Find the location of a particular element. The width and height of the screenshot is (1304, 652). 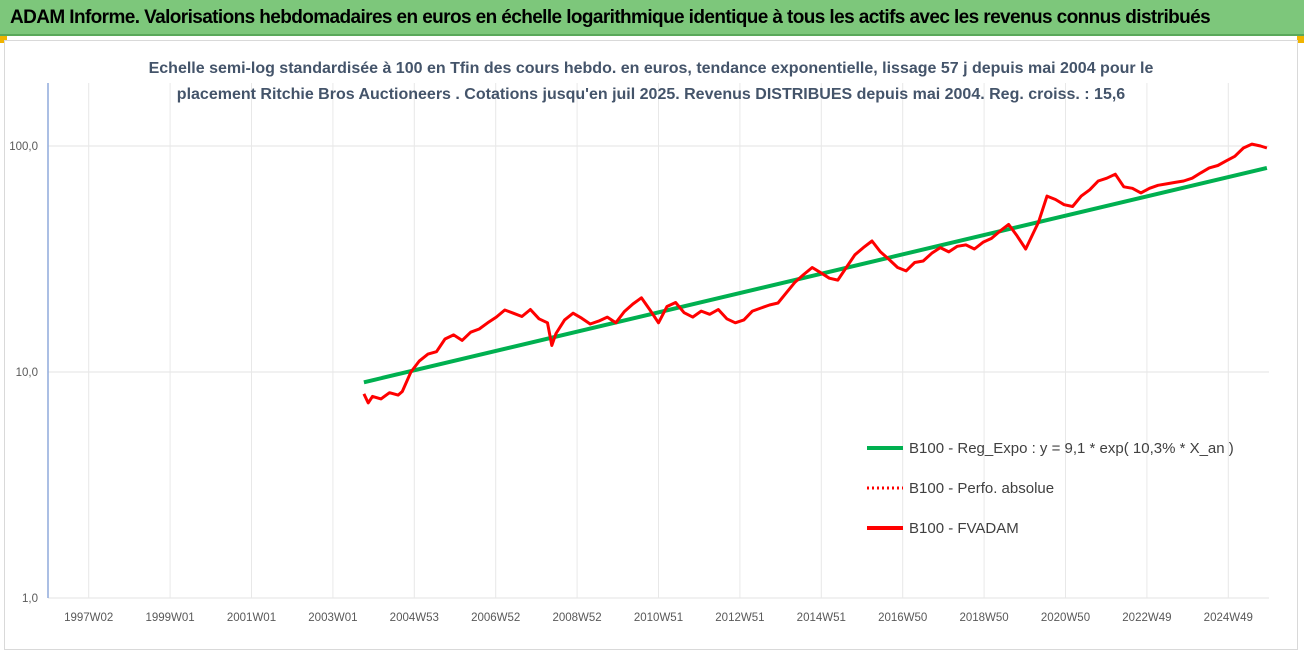

x-tick-label: 1999W01 is located at coordinates (169, 618).